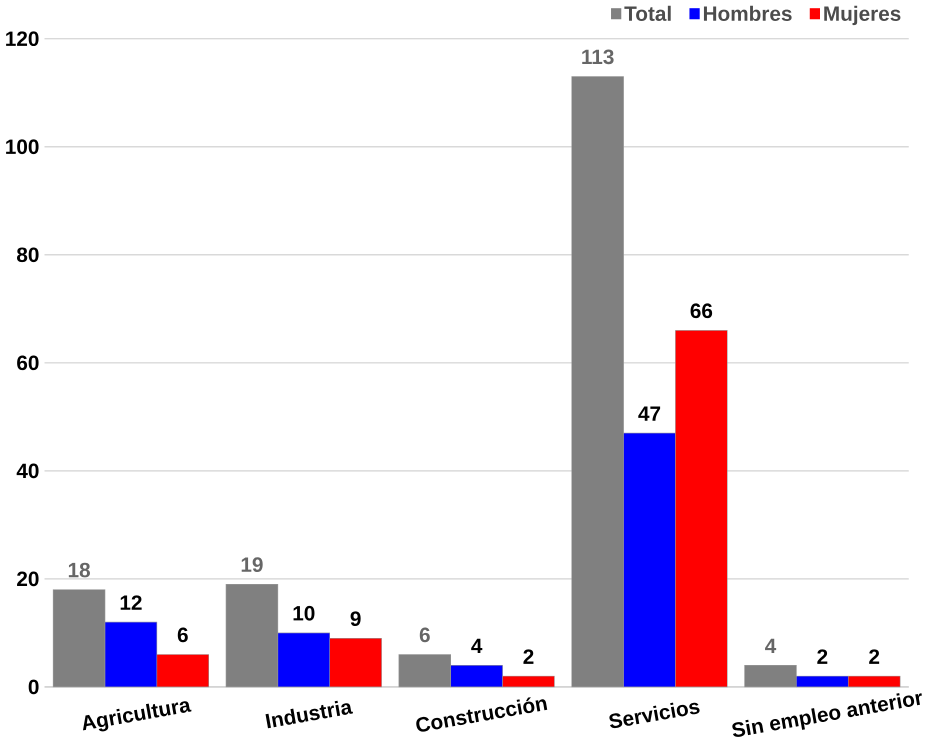 This screenshot has width=930, height=748. I want to click on y-tick-label: 120, so click(22, 39).